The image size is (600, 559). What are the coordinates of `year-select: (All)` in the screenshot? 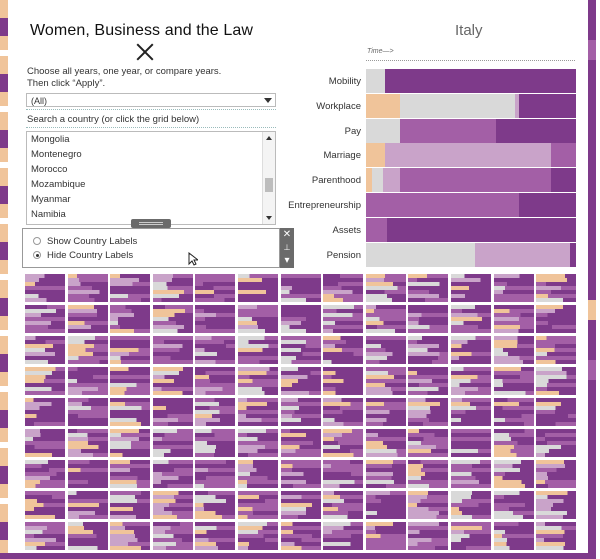 It's located at (151, 100).